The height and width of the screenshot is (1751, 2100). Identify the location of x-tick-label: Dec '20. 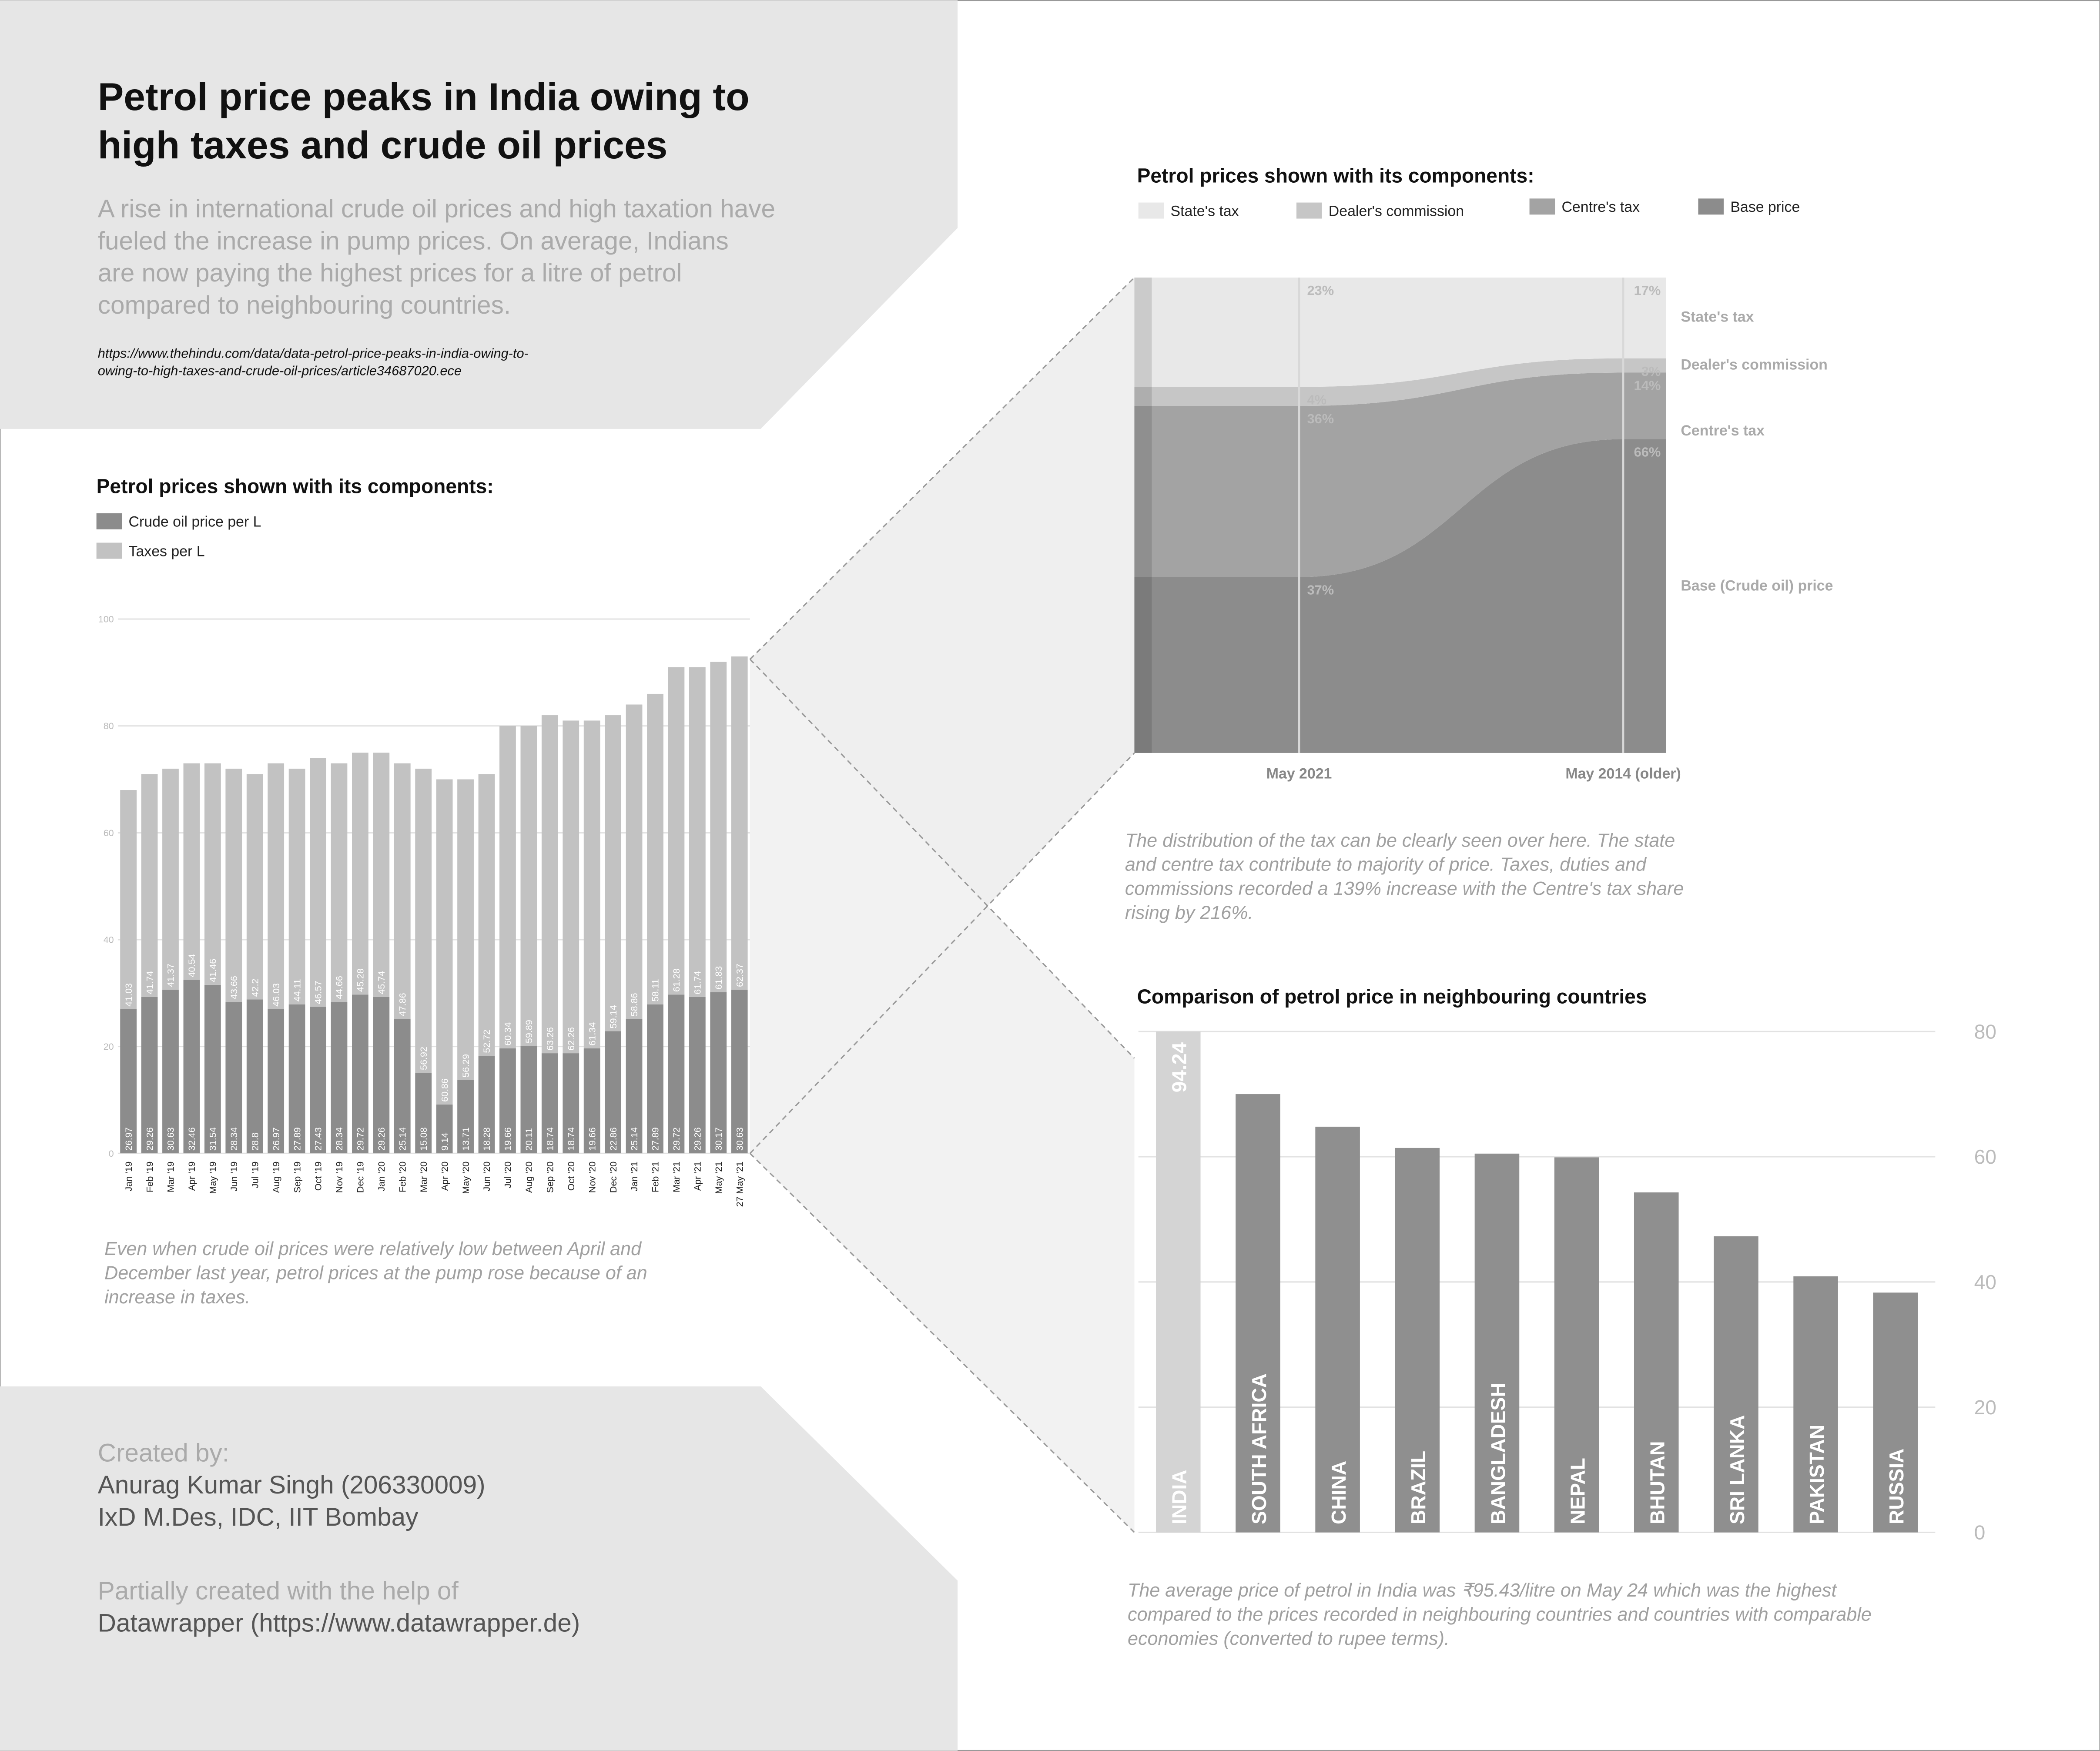
(613, 1178).